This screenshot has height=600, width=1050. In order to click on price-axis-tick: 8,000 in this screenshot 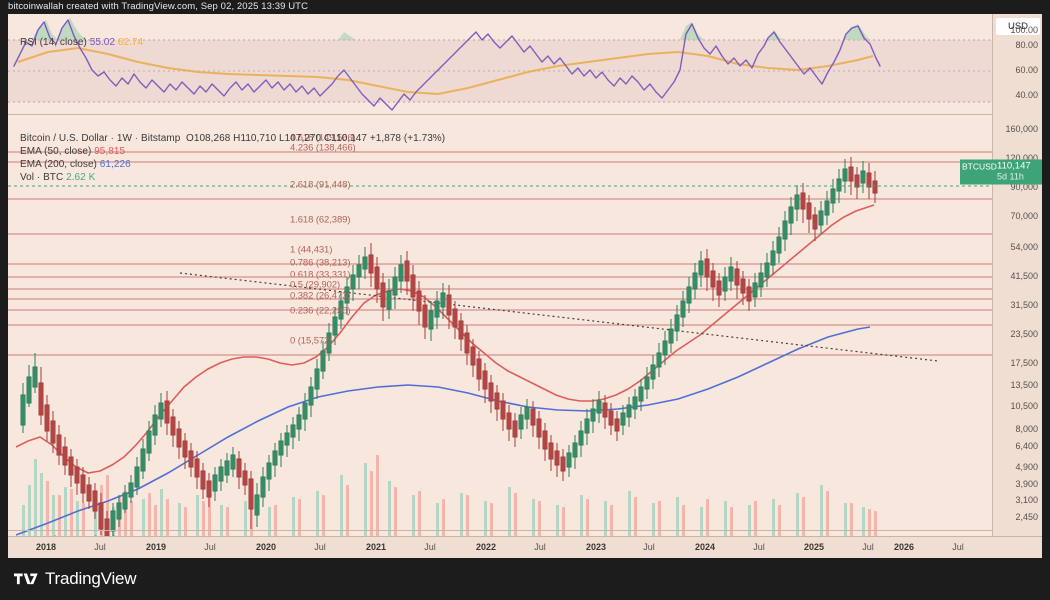, I will do `click(1026, 429)`.